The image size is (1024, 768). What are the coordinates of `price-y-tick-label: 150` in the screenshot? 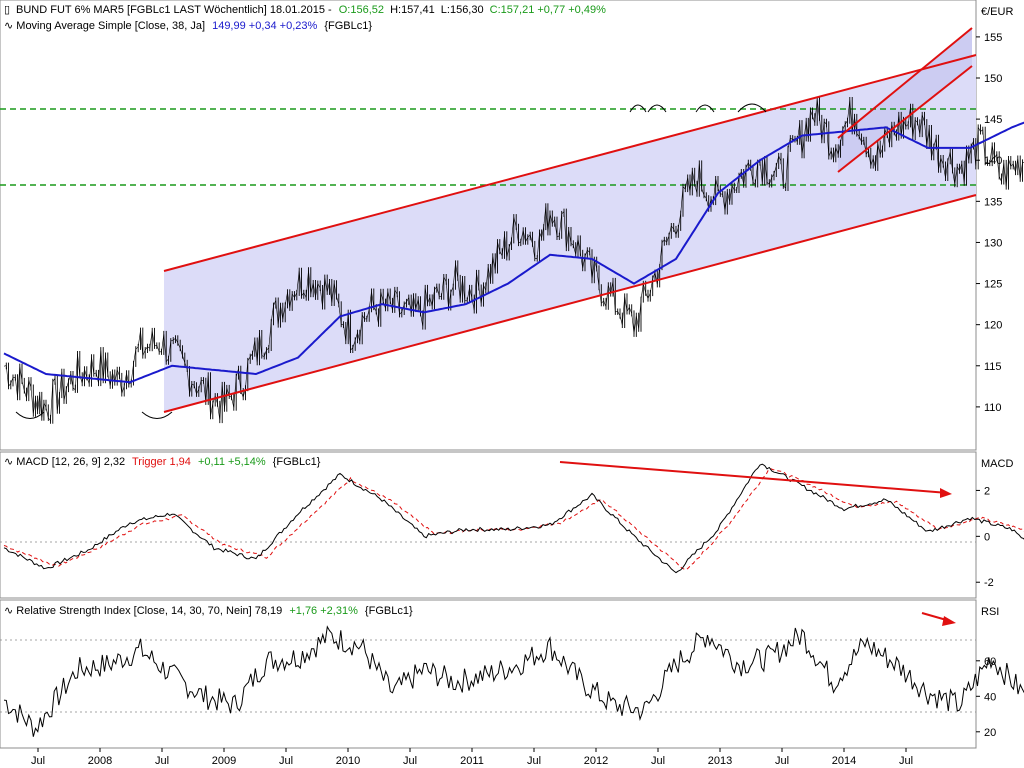 It's located at (993, 79).